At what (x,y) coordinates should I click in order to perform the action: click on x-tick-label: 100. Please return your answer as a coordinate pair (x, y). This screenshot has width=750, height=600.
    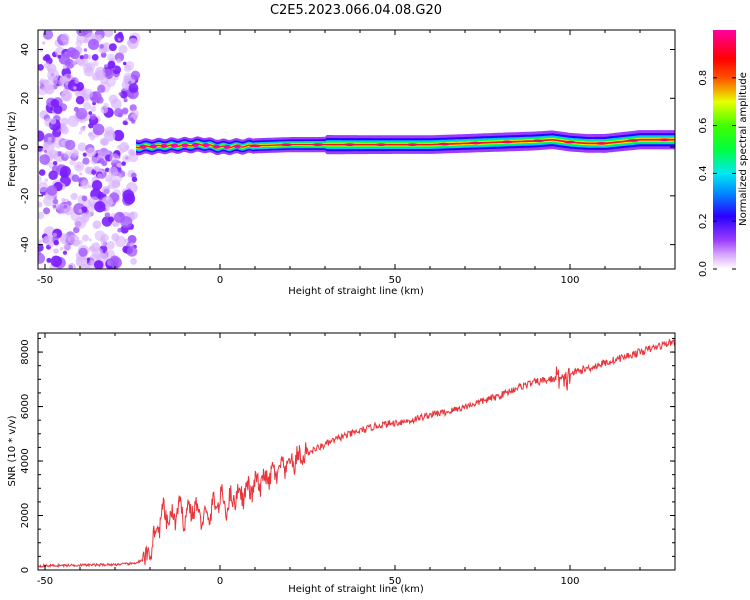
    Looking at the image, I should click on (569, 280).